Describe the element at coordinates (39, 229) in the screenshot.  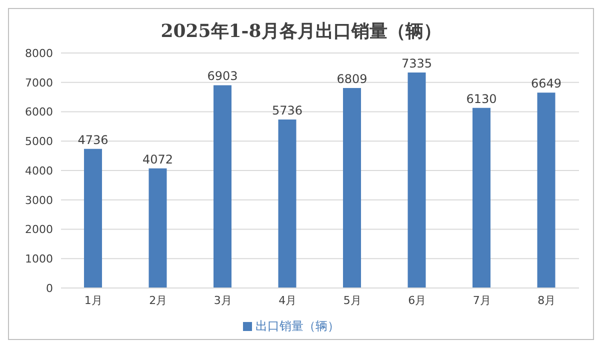
I see `y-tick-label: 2000` at that location.